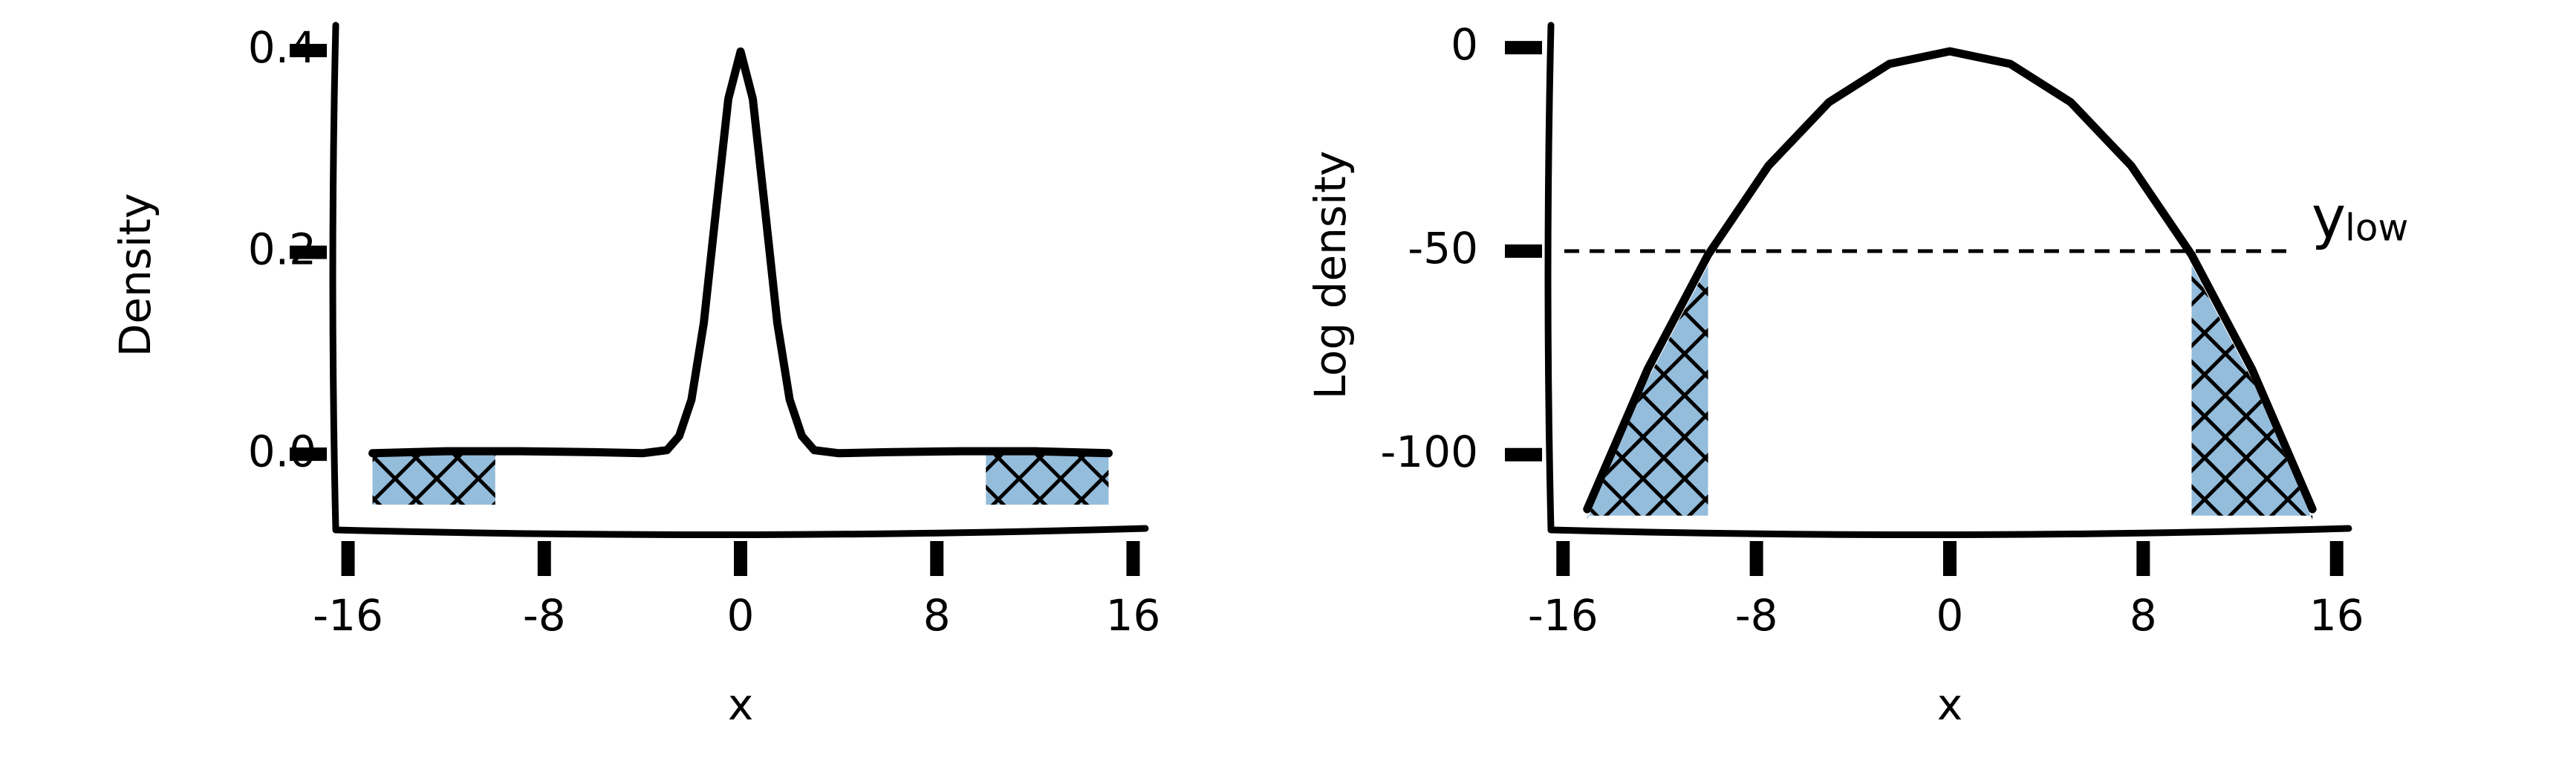 This screenshot has height=767, width=2576. I want to click on threshold-subscript: low, so click(2376, 227).